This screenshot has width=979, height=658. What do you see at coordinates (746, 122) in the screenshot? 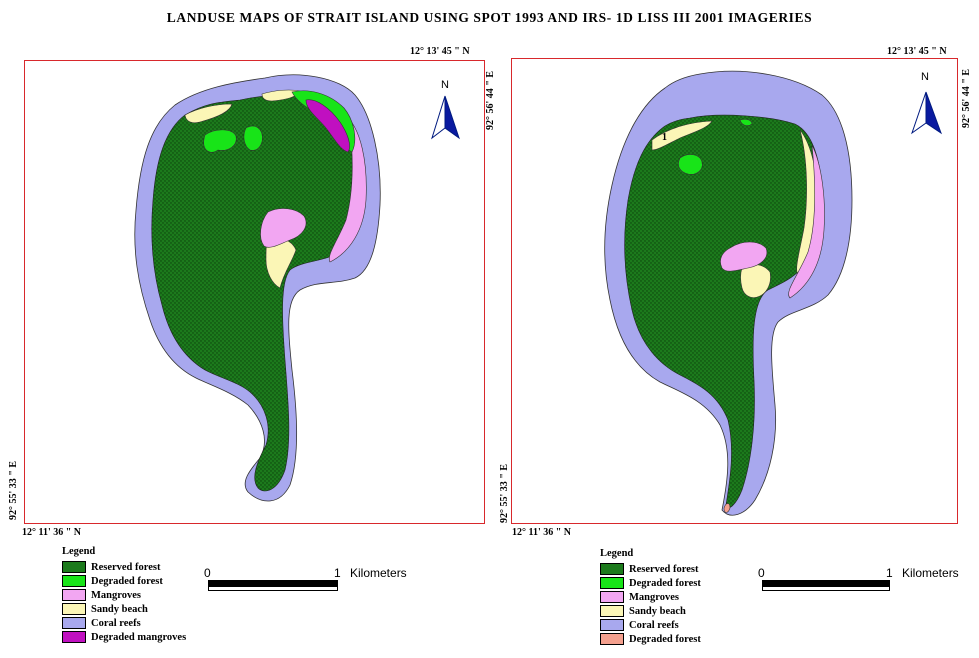
I see `map2-degraded-forest-b` at bounding box center [746, 122].